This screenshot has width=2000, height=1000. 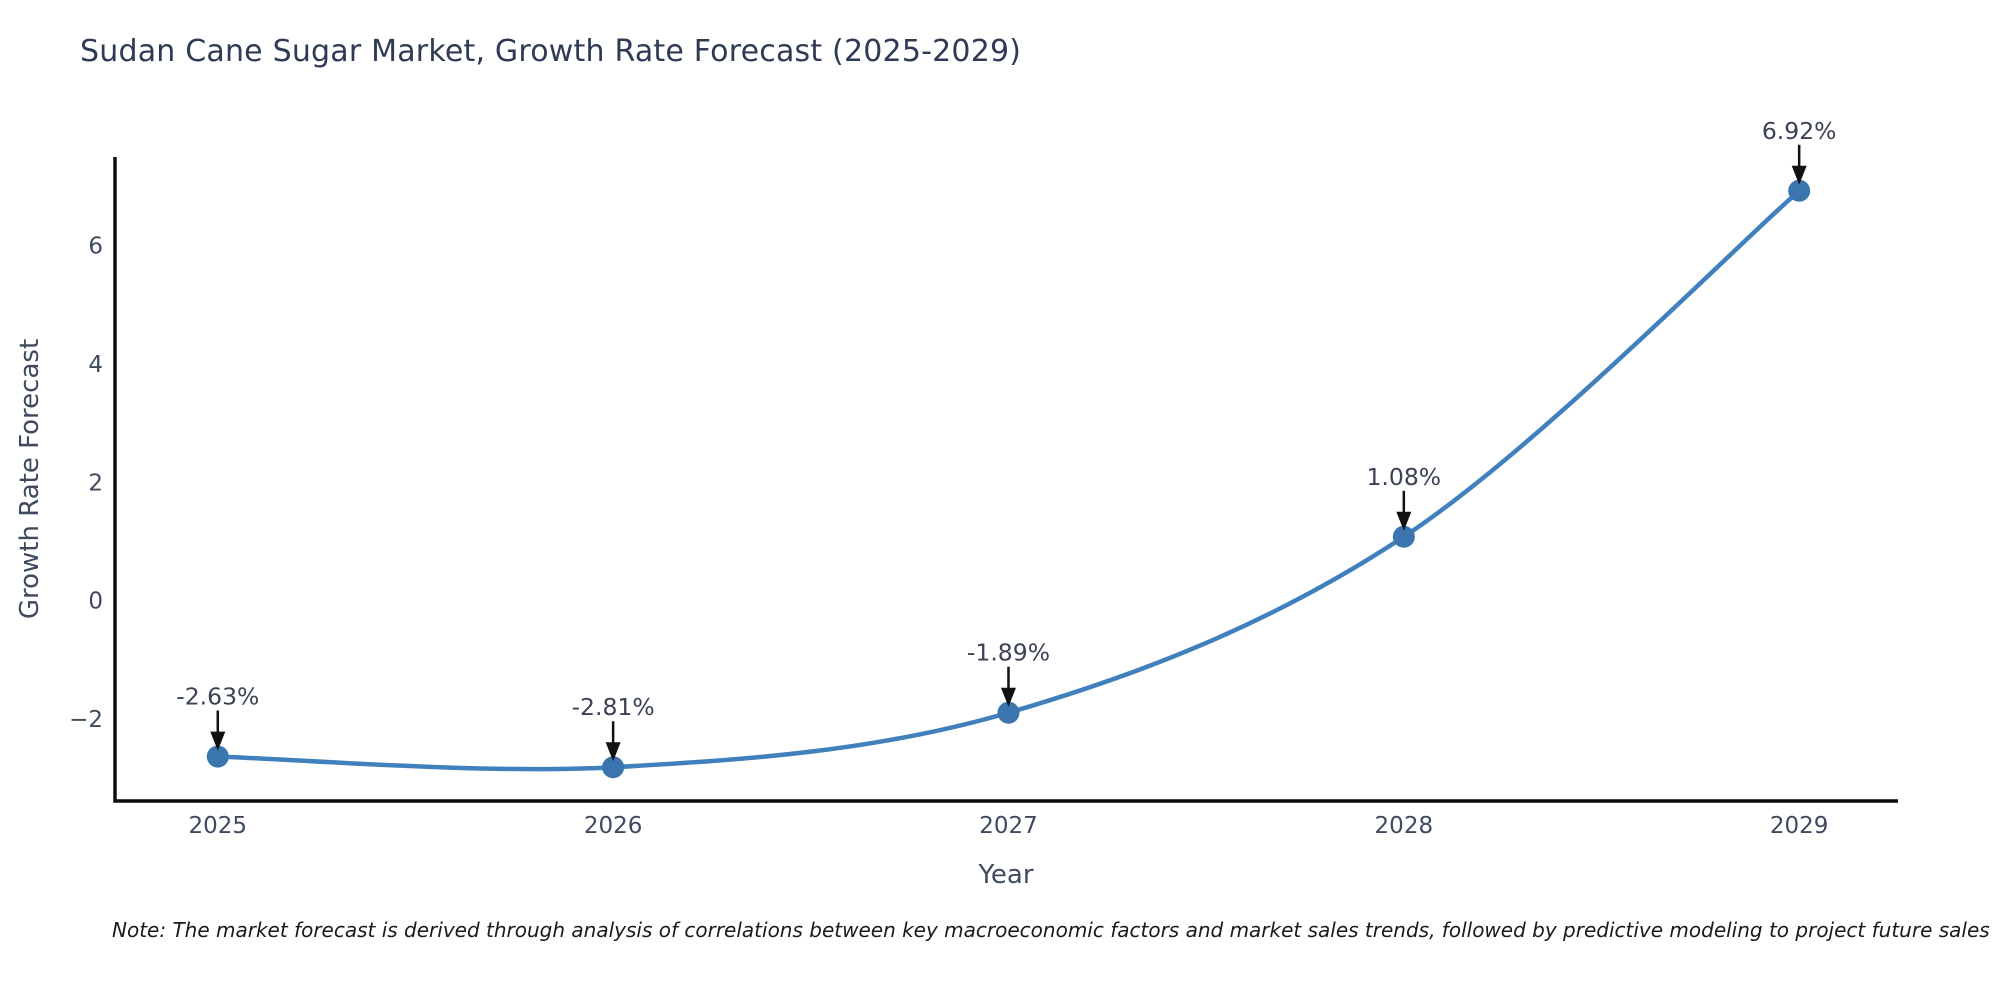 I want to click on x-axis-label: Year, so click(x=1006, y=875).